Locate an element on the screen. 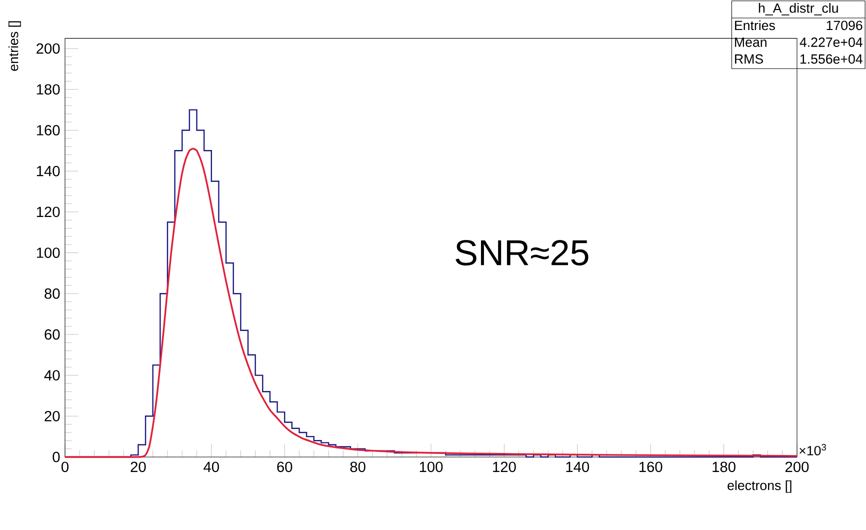  annotation: SNR≈25 is located at coordinates (522, 253).